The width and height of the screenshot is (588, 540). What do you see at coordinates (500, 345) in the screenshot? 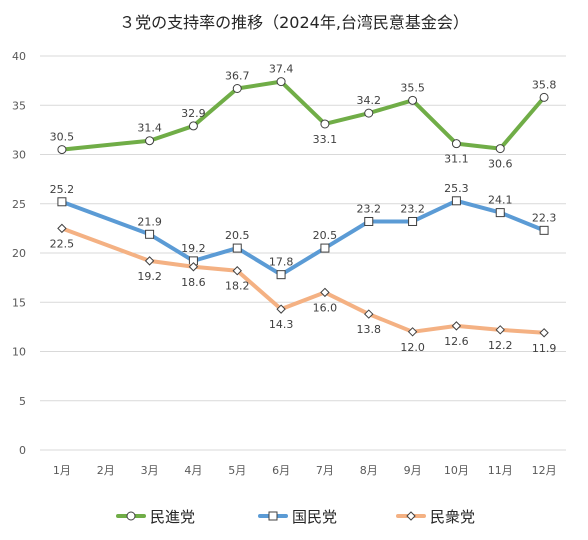
I see `data-label: 12.2` at bounding box center [500, 345].